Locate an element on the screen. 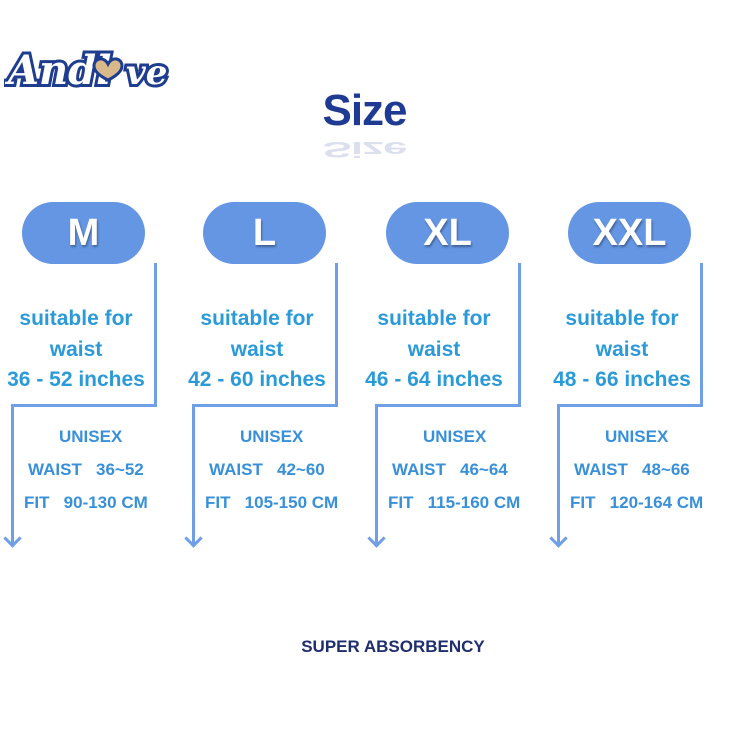 The width and height of the screenshot is (729, 729). page-title: Size is located at coordinates (364, 110).